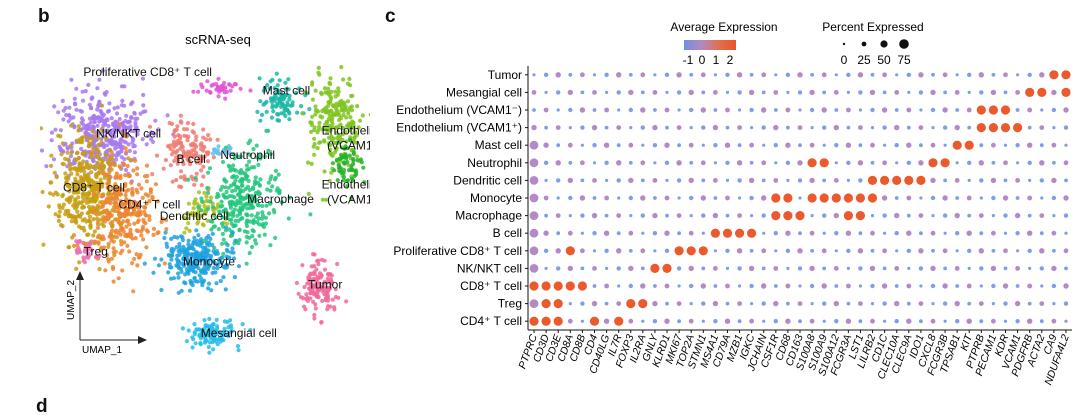 The height and width of the screenshot is (418, 1080). What do you see at coordinates (933, 250) in the screenshot?
I see `dot-proliferative-cd8-t-cell-cxcl8` at bounding box center [933, 250].